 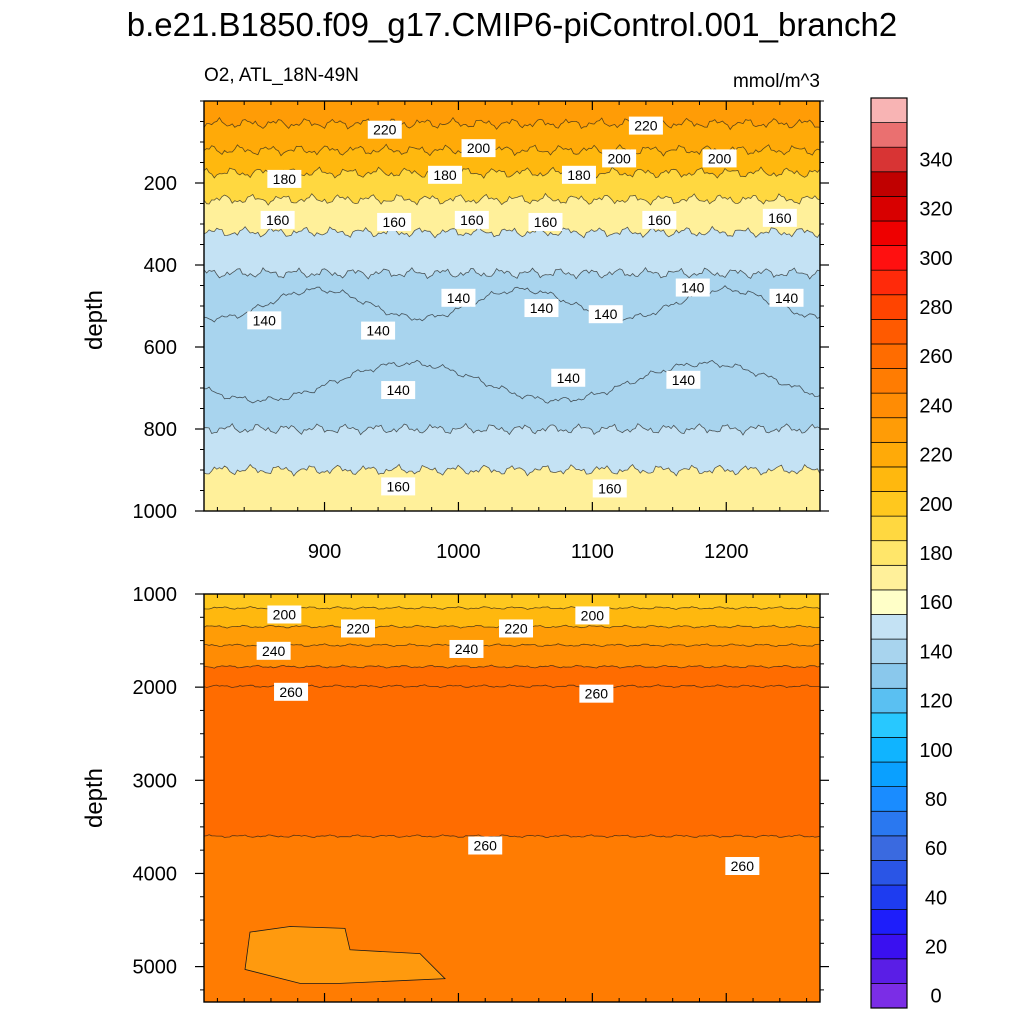 I want to click on colorbar-tick-label: 340, so click(x=935, y=160).